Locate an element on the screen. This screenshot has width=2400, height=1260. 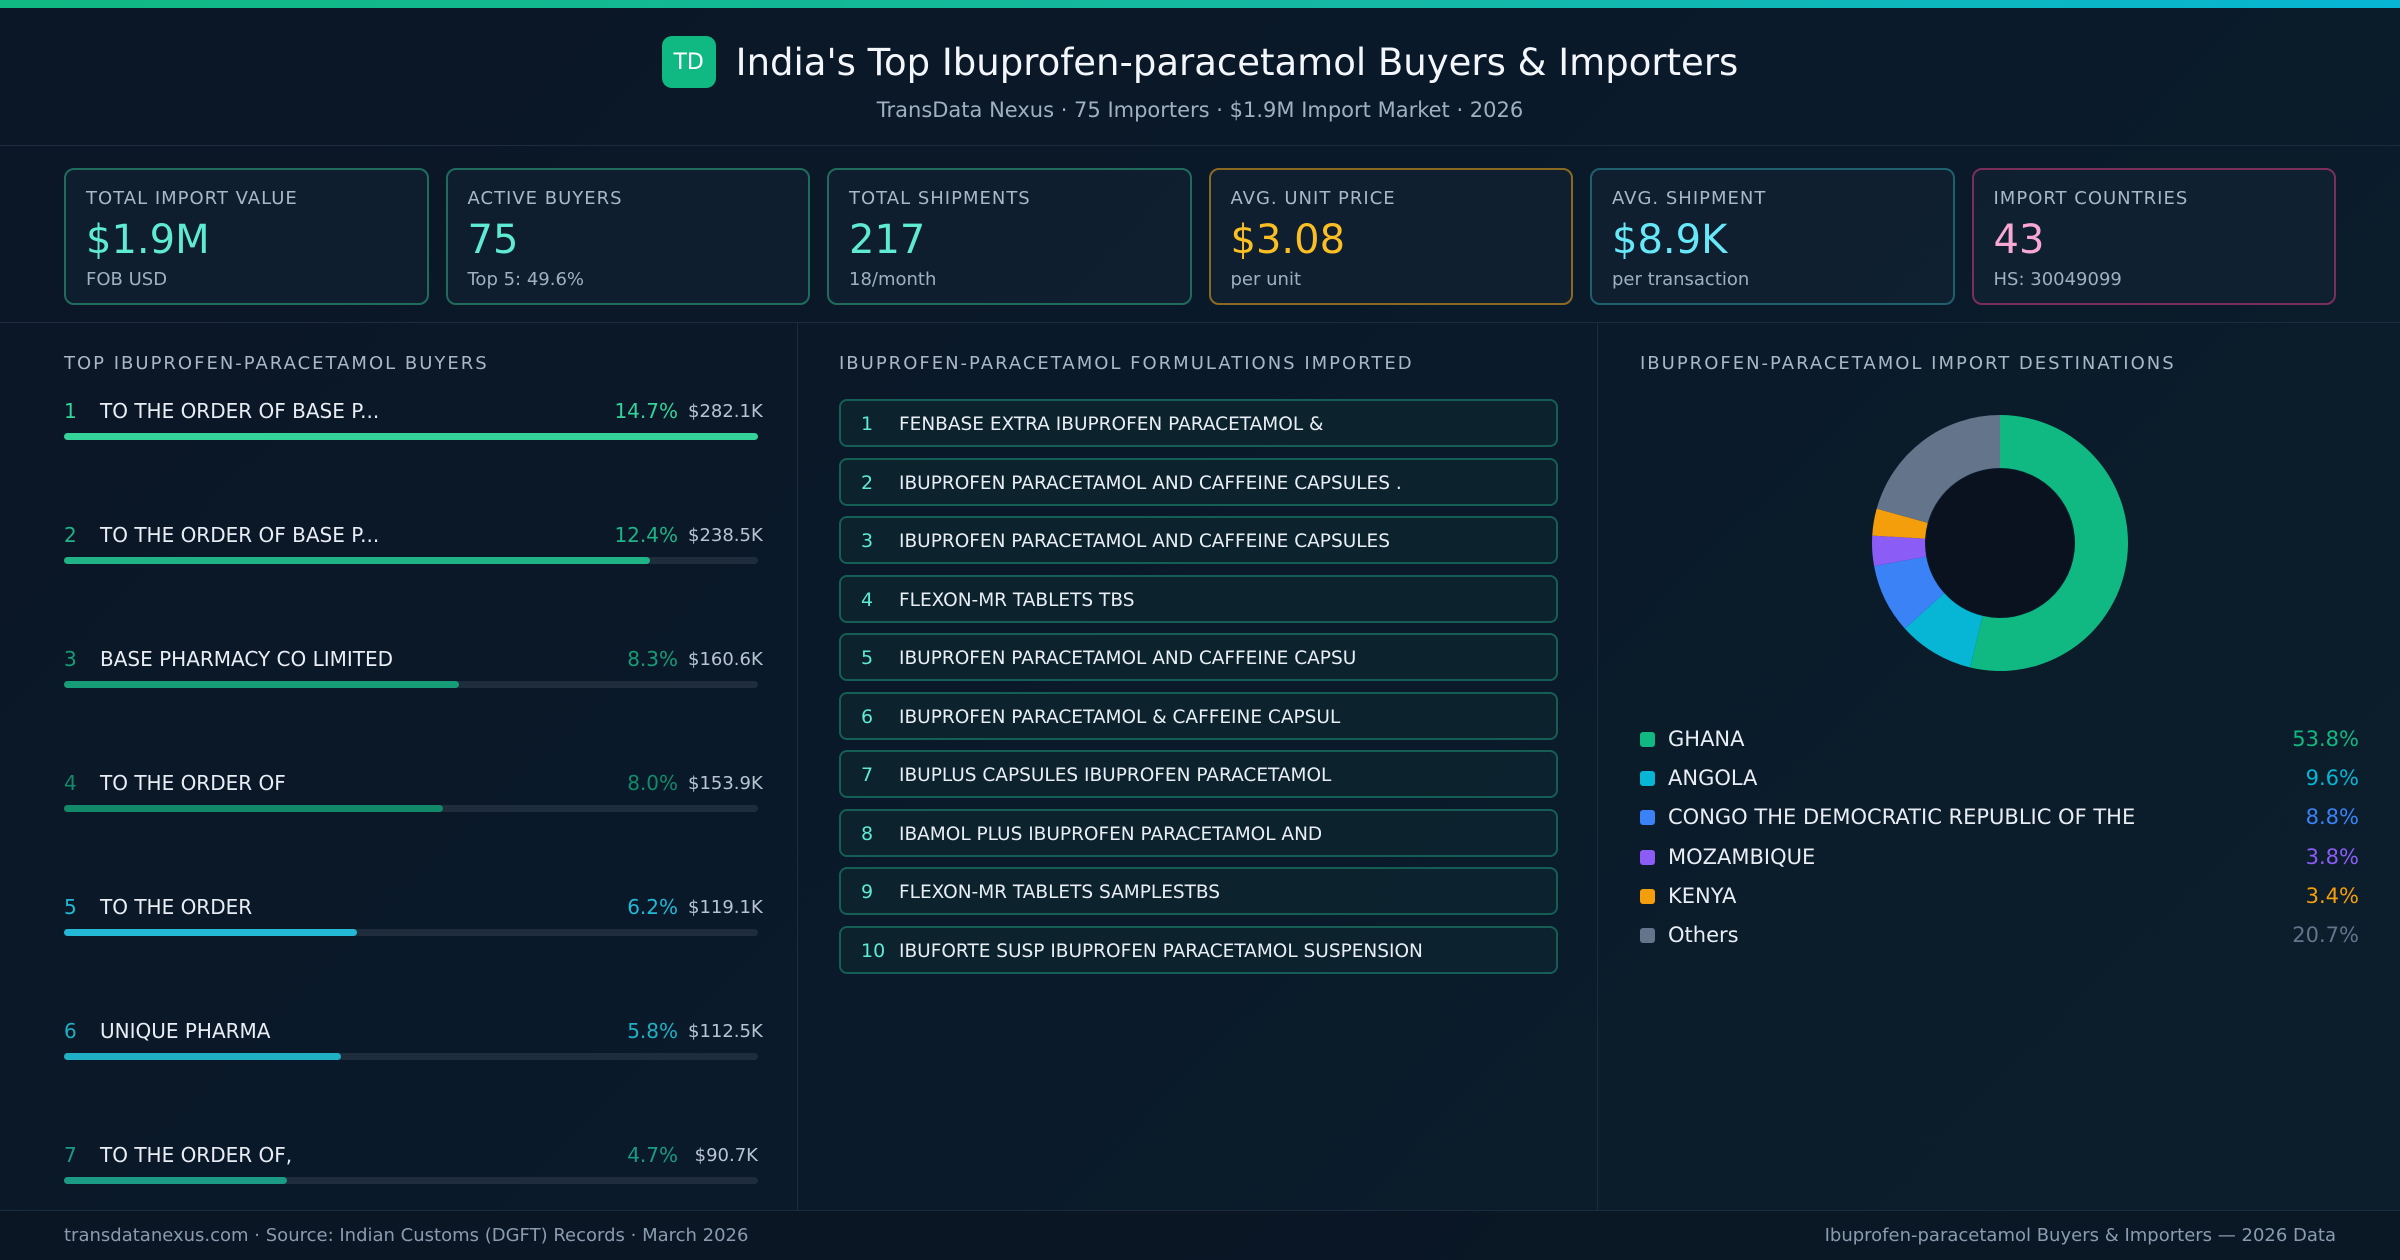
legend-item: CONGO THE DEMOCRATIC REPUBLIC OF THE 8.8% is located at coordinates (1999, 818).